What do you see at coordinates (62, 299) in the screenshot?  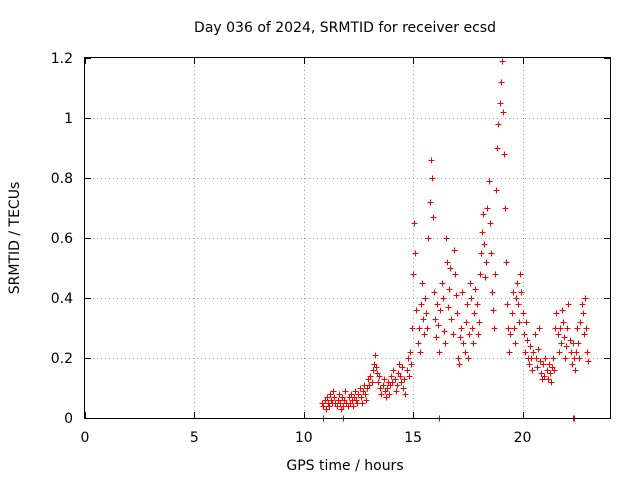 I see `y-tick-label-2: 0.4` at bounding box center [62, 299].